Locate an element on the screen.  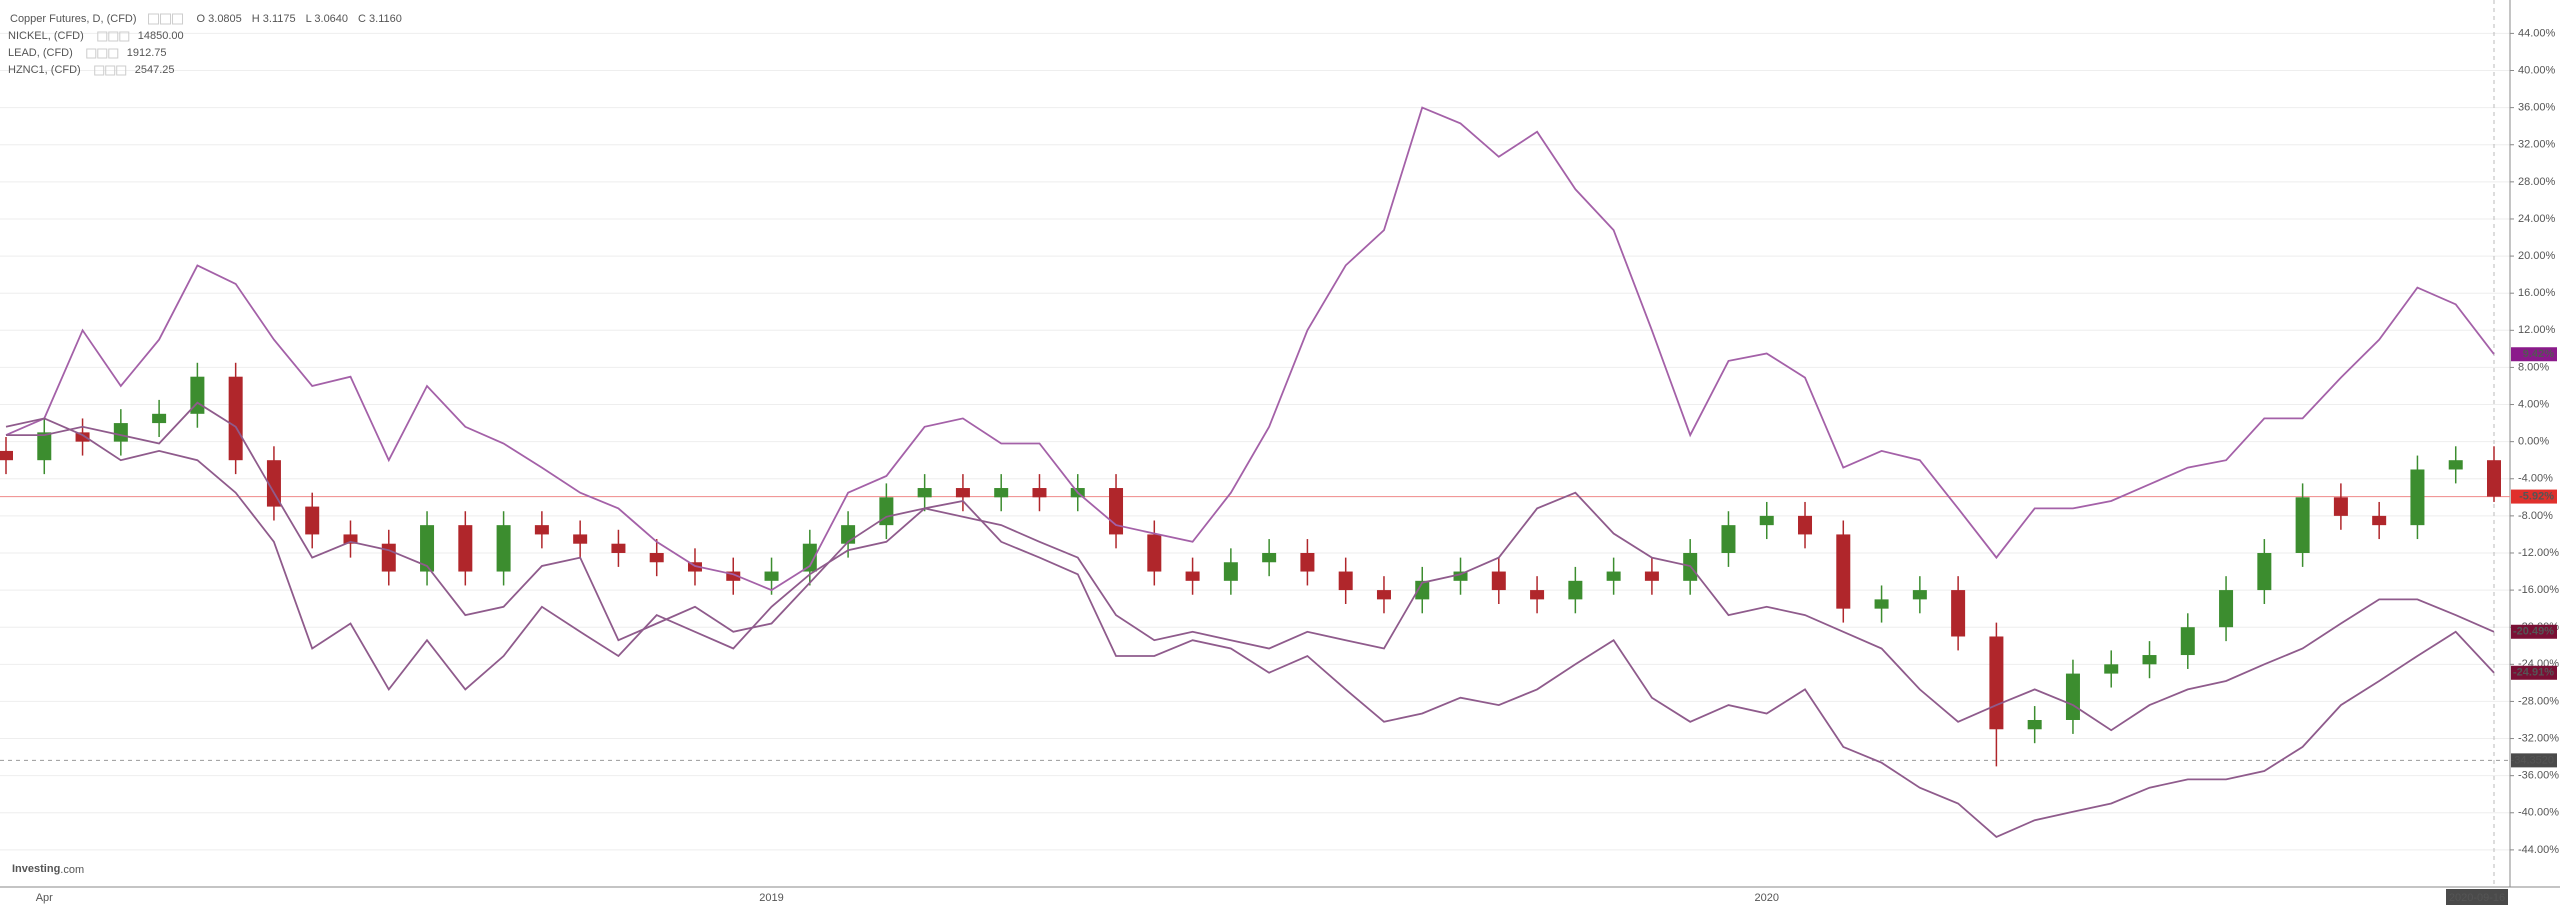
y-tick-label: -32.00% is located at coordinates (2538, 738).